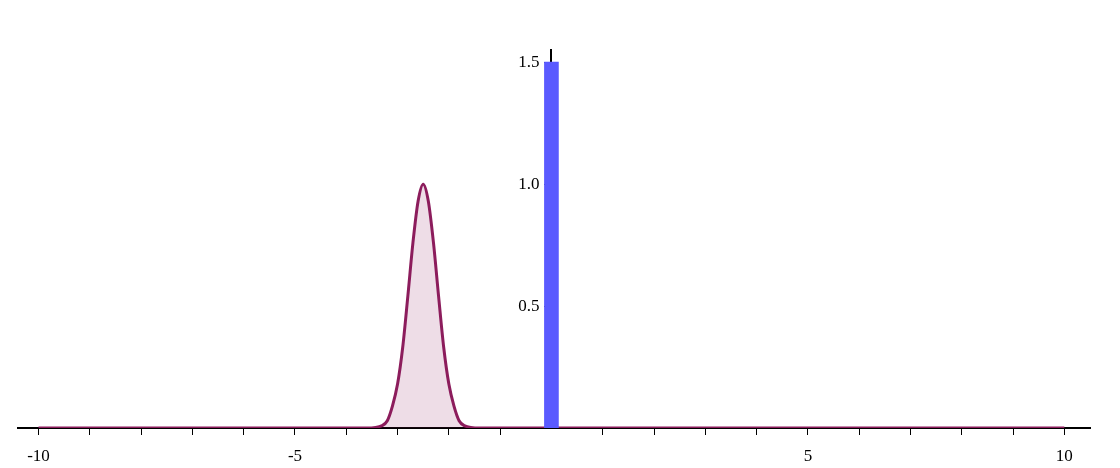  I want to click on x-tick-label: 10, so click(1064, 455).